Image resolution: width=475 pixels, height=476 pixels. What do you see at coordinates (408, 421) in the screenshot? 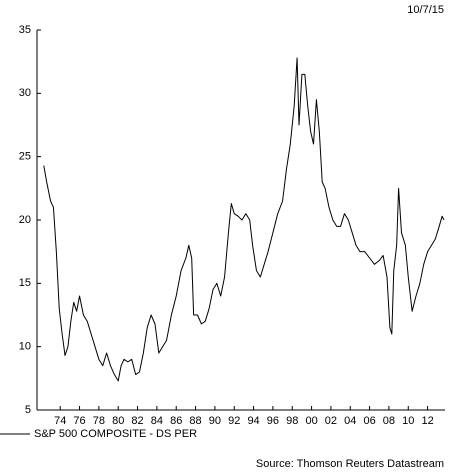
I see `x-tick-label: 10` at bounding box center [408, 421].